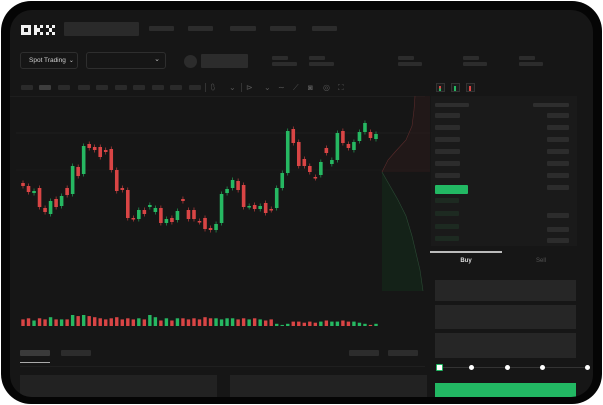 The height and width of the screenshot is (405, 603). I want to click on line-chart-icon: ∼, so click(281, 87).